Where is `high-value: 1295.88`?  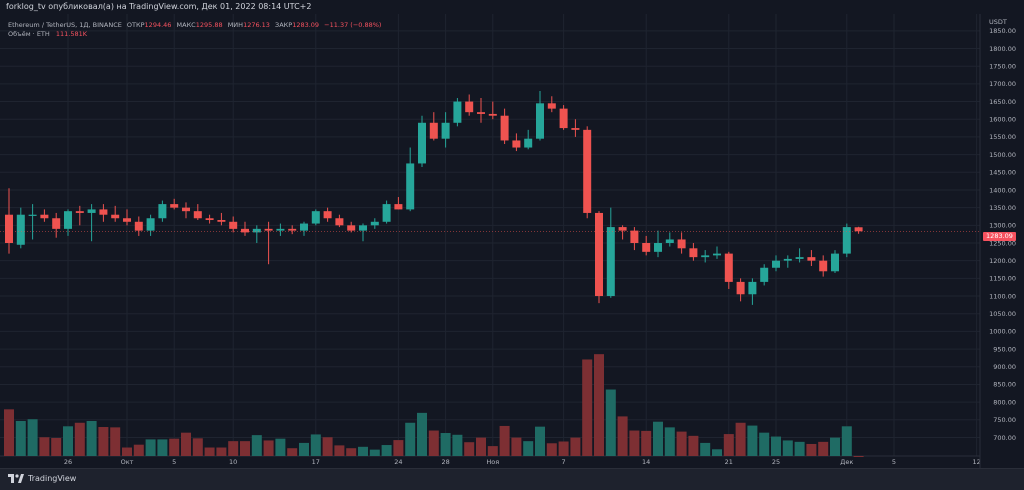 high-value: 1295.88 is located at coordinates (209, 25).